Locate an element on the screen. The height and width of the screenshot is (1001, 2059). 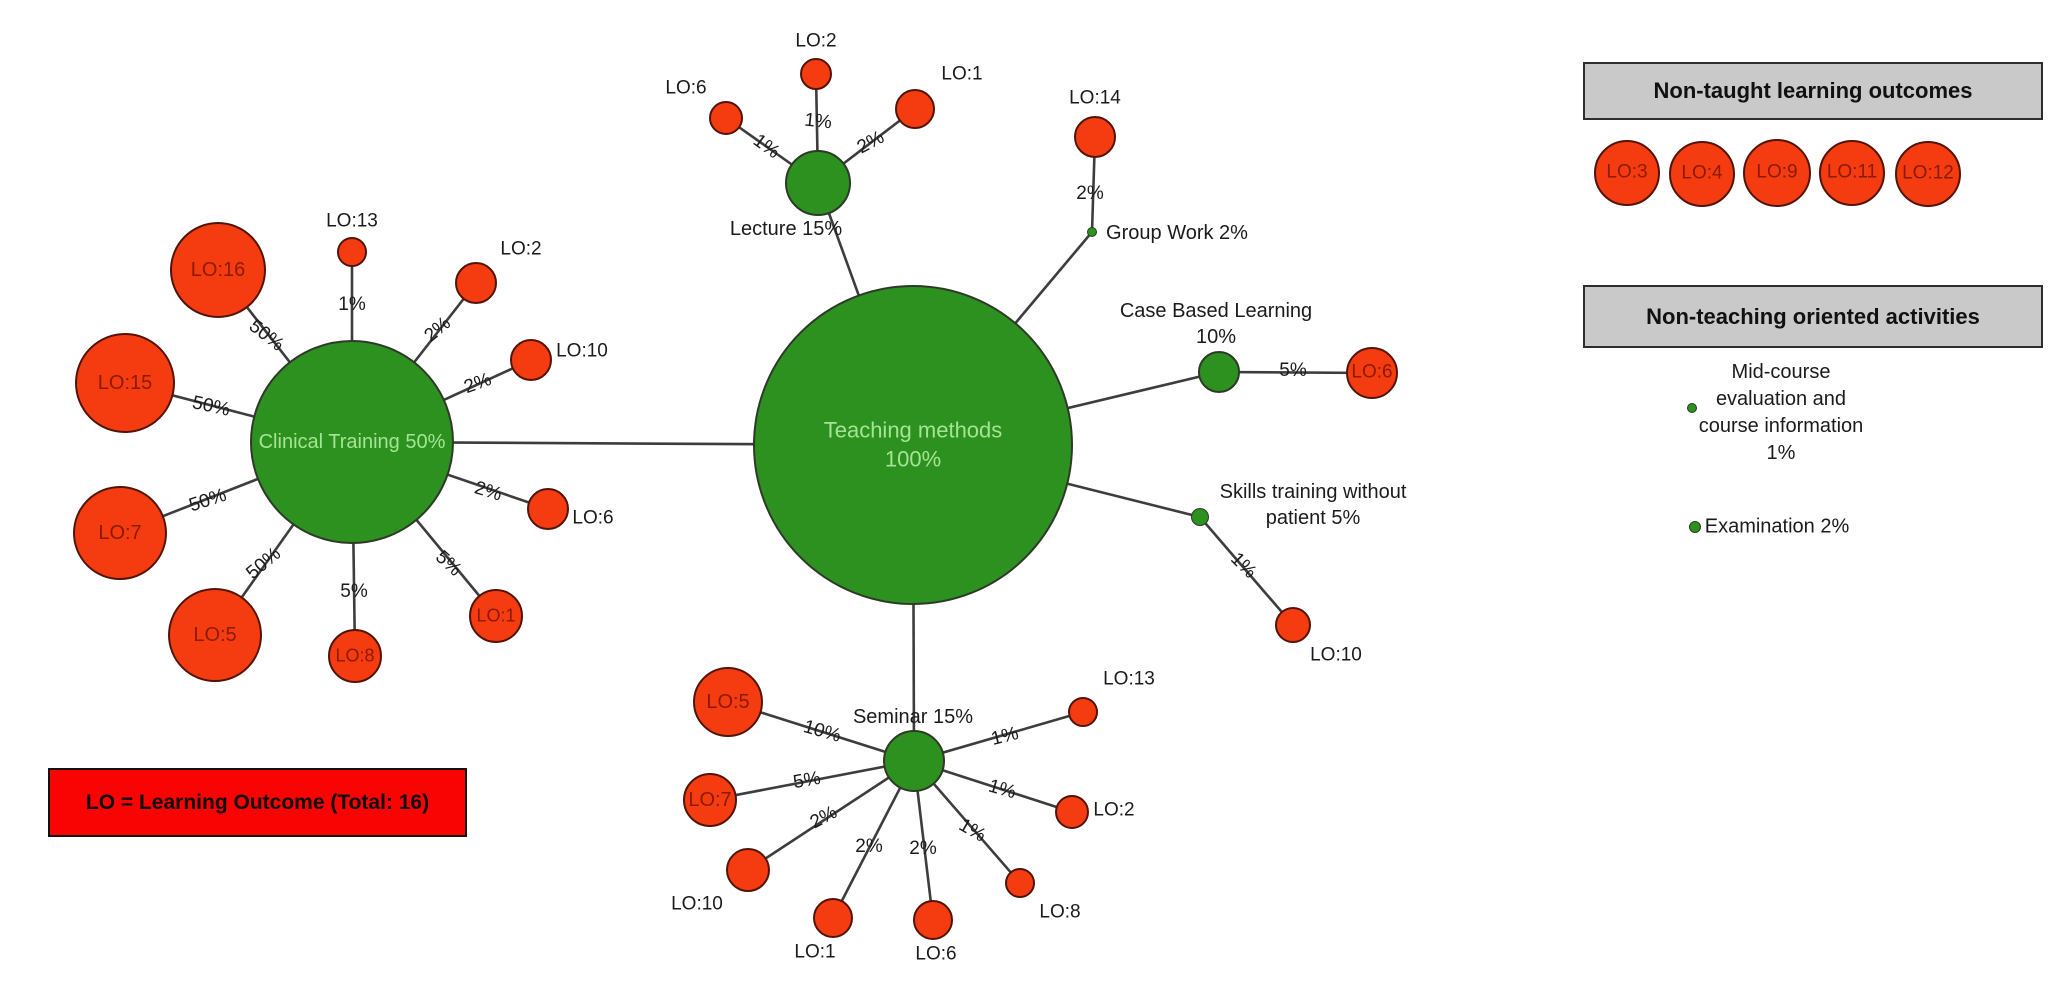
edge-label-seminar-m_lo7: 5% is located at coordinates (807, 780).